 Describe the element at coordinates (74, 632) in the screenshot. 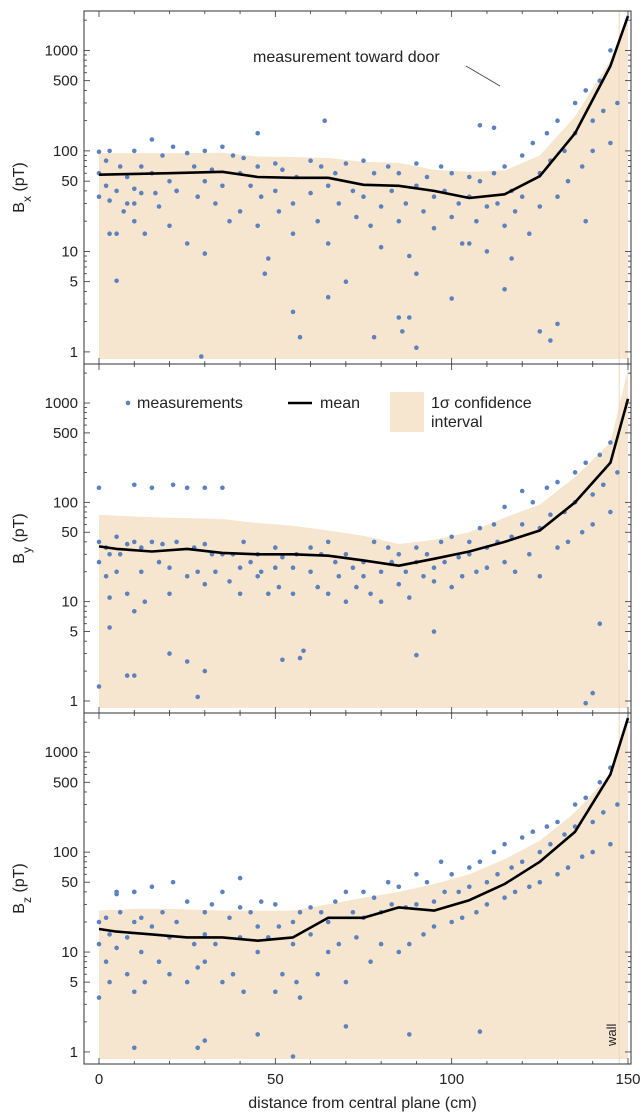

I see `y-tick-label: 5` at that location.